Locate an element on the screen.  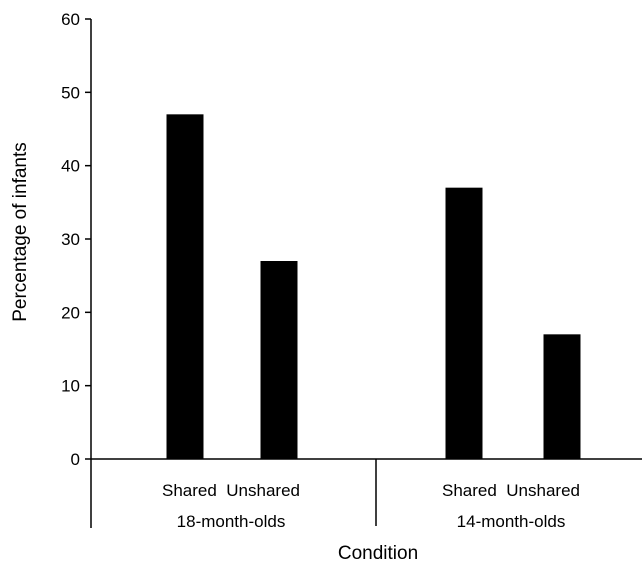
y-tick-label: 0 is located at coordinates (75, 459).